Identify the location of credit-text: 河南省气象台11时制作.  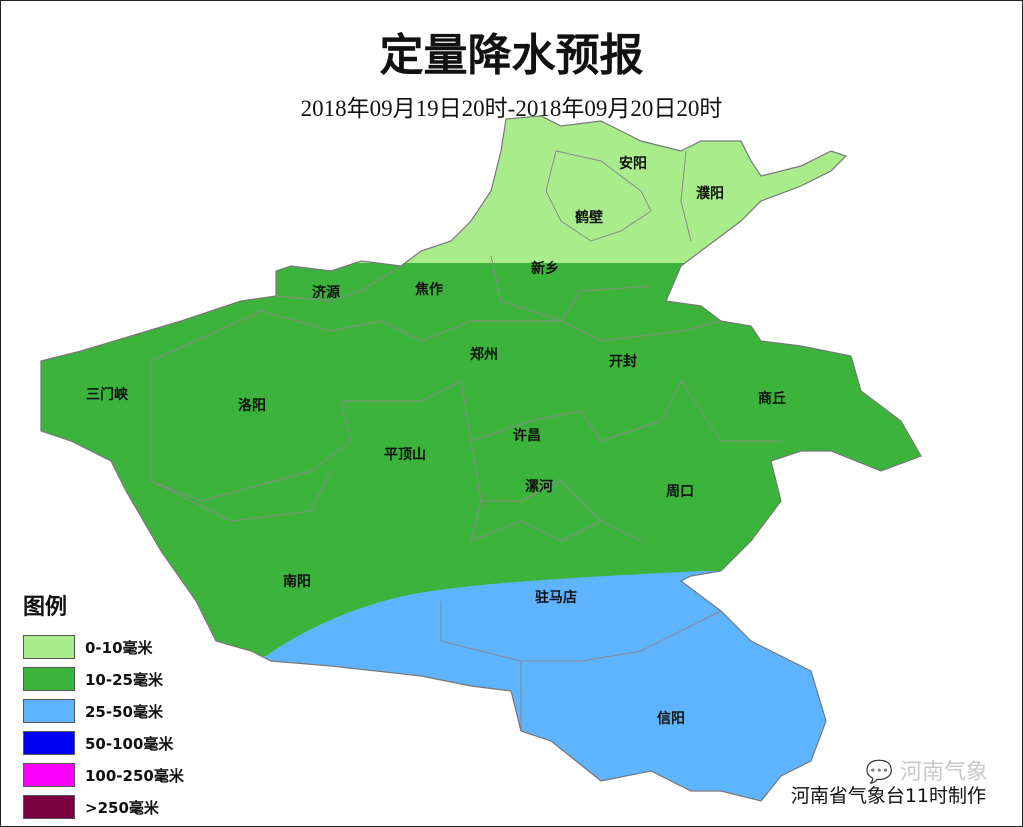
(888, 796).